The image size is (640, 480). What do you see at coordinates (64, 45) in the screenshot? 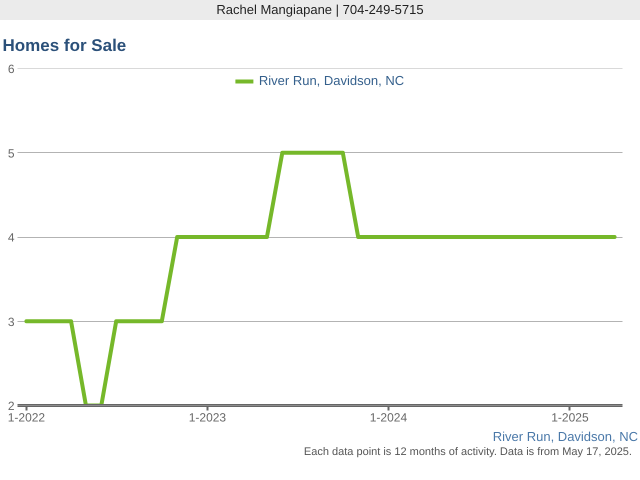
I see `chart-title: Homes for Sale` at bounding box center [64, 45].